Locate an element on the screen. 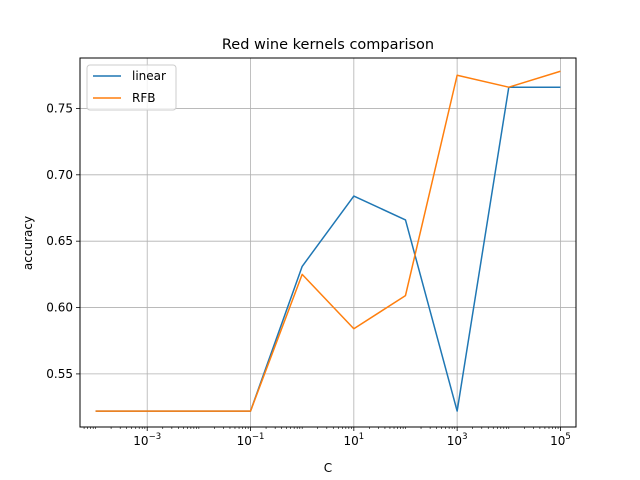 The image size is (640, 480). chart-title: Red wine kernels comparison is located at coordinates (328, 45).